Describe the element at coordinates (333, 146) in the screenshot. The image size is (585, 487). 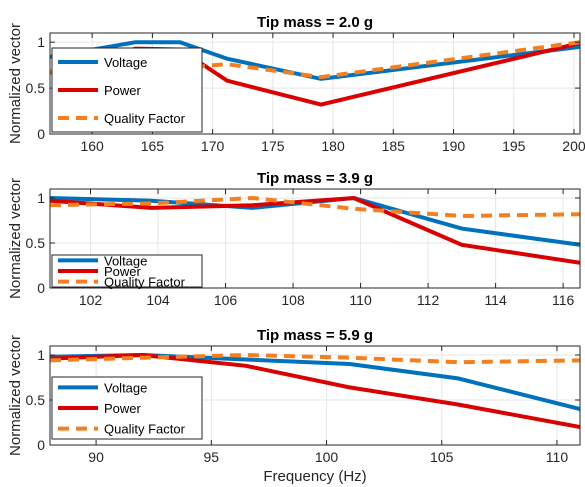
I see `x-tick-label: 180` at that location.